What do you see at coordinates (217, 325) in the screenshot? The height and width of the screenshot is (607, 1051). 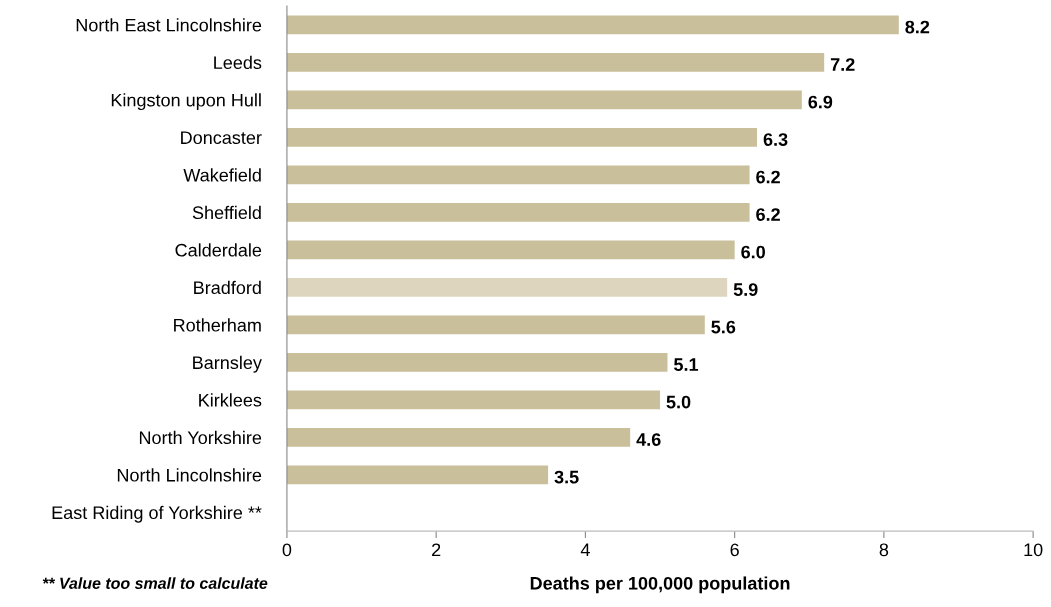 I see `y-tick-label: Rotherham` at bounding box center [217, 325].